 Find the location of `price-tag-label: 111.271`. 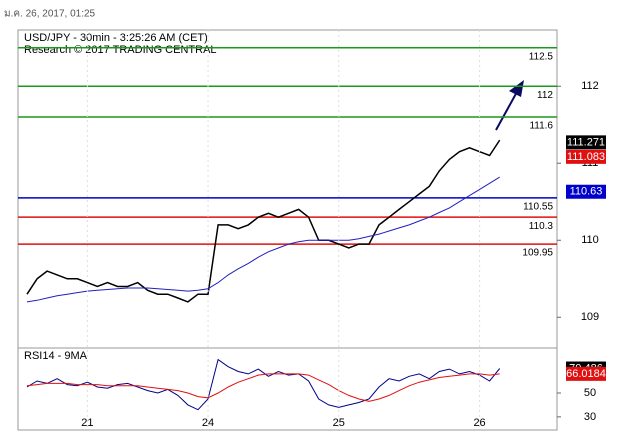

price-tag-label: 111.271 is located at coordinates (586, 142).